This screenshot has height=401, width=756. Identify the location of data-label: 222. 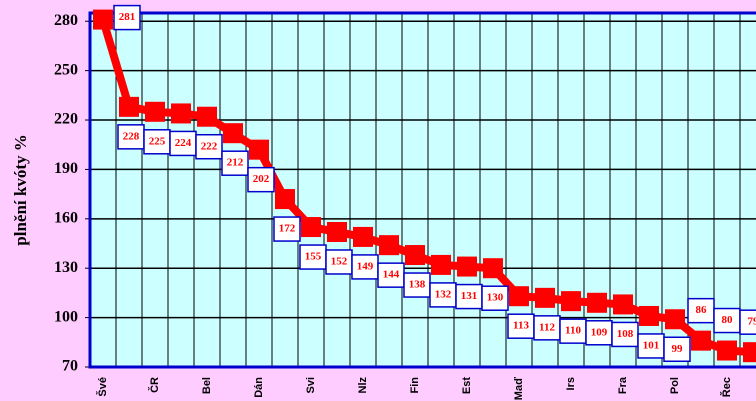
(209, 146).